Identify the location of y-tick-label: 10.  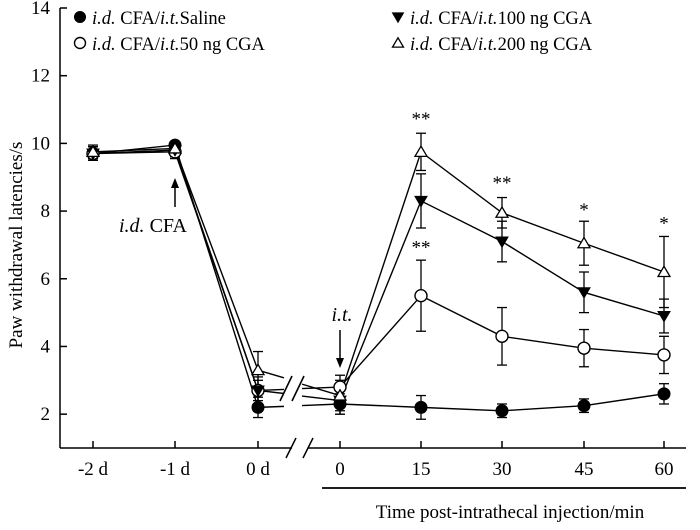
(40, 143).